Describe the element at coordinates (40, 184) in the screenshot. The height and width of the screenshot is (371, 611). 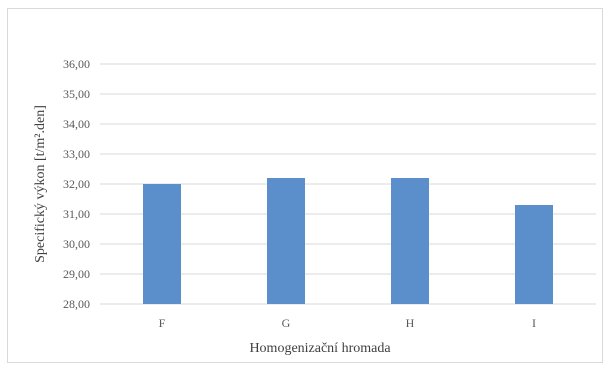
I see `y-axis-title: Specifický výkon [t/m².den]` at that location.